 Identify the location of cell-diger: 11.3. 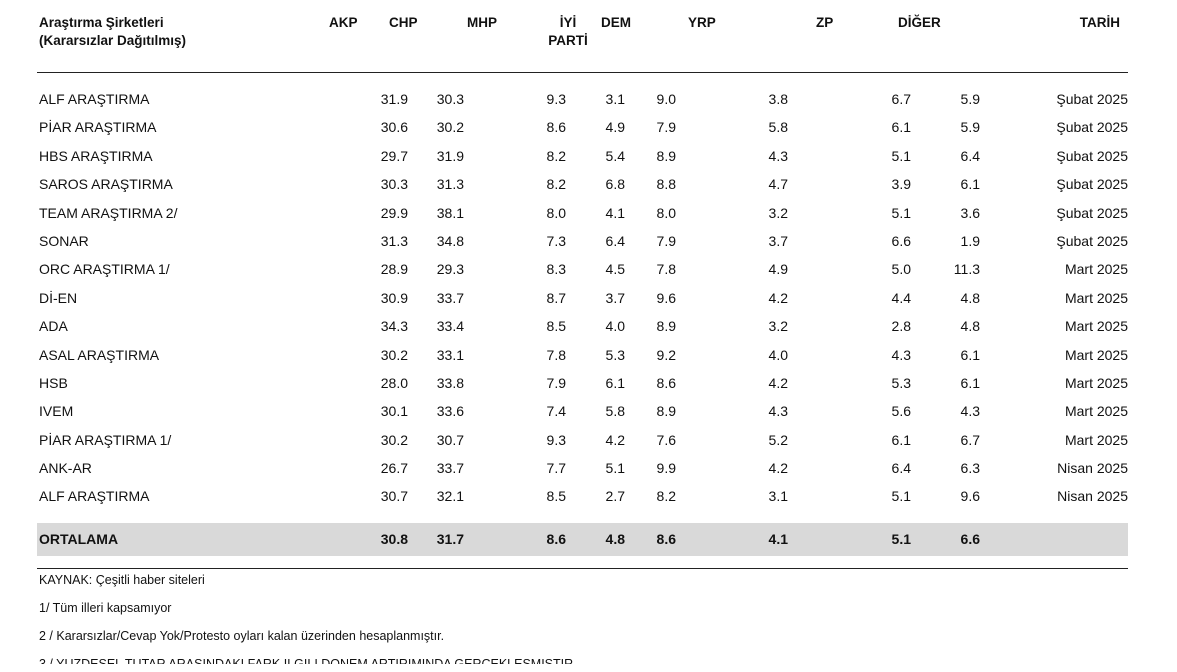
(966, 269).